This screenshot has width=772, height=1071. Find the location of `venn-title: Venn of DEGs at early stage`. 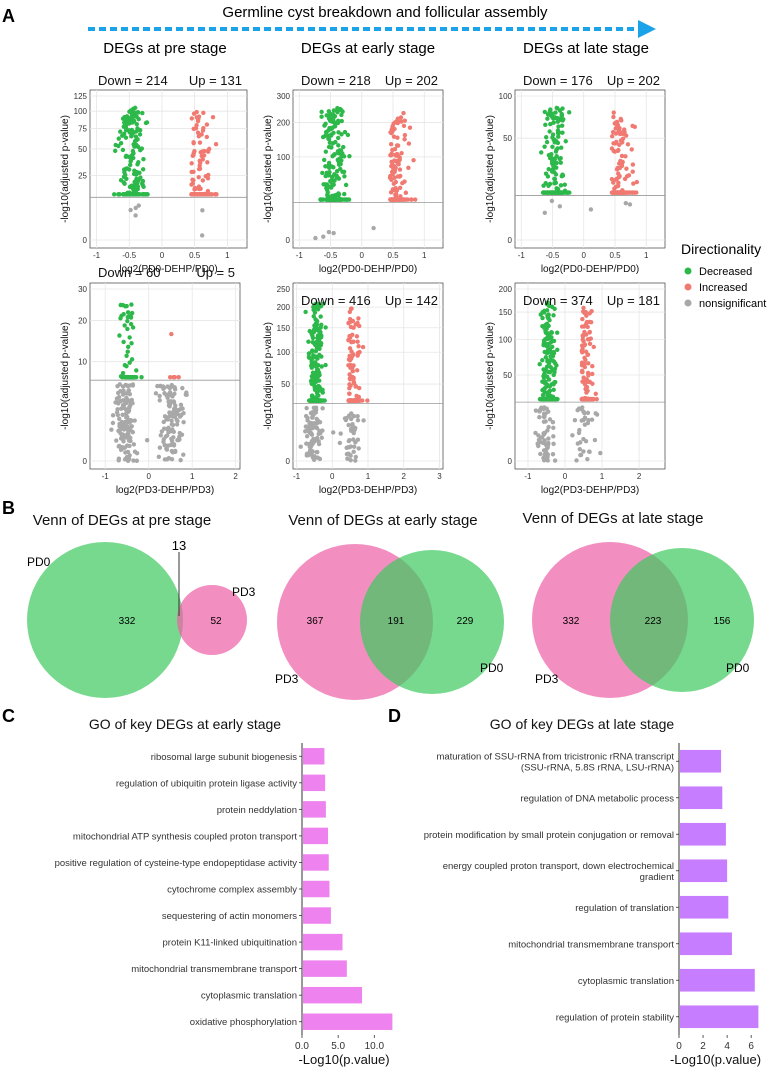

venn-title: Venn of DEGs at early stage is located at coordinates (382, 520).